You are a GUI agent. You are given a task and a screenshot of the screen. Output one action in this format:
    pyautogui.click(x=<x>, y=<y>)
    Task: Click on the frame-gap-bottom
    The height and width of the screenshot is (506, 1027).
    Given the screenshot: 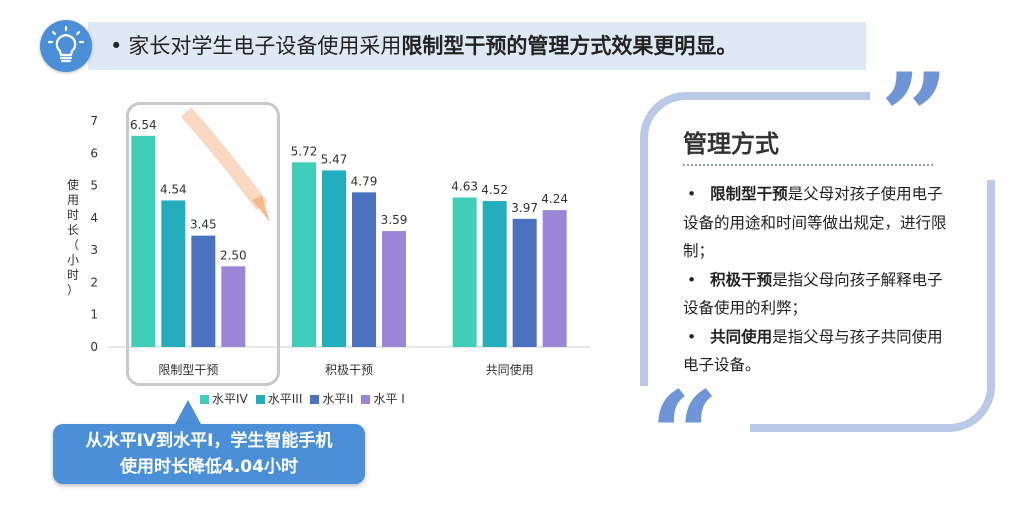 What is the action you would take?
    pyautogui.click(x=690, y=436)
    